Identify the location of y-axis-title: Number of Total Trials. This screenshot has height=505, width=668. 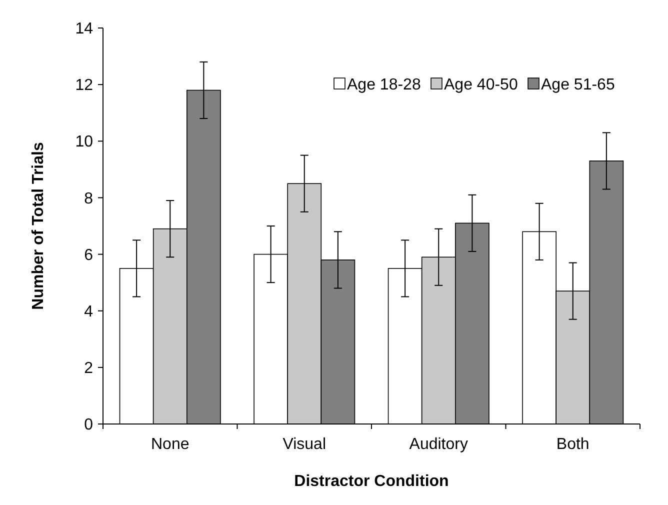
(38, 226).